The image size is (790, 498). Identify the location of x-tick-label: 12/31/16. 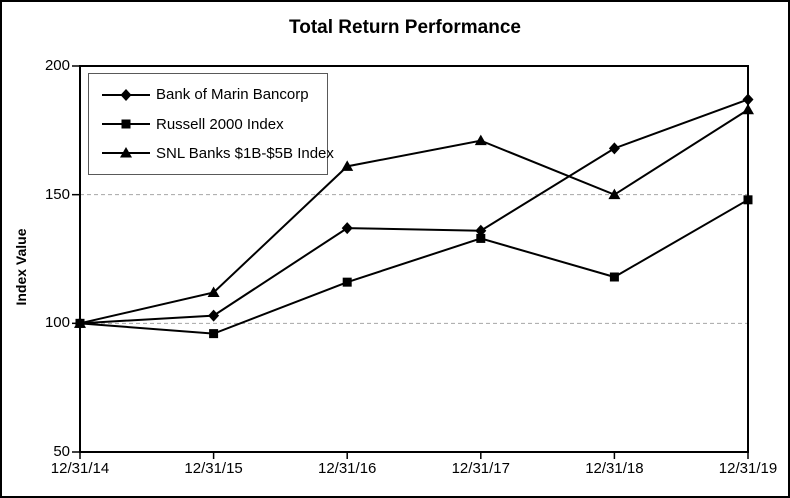
(347, 468).